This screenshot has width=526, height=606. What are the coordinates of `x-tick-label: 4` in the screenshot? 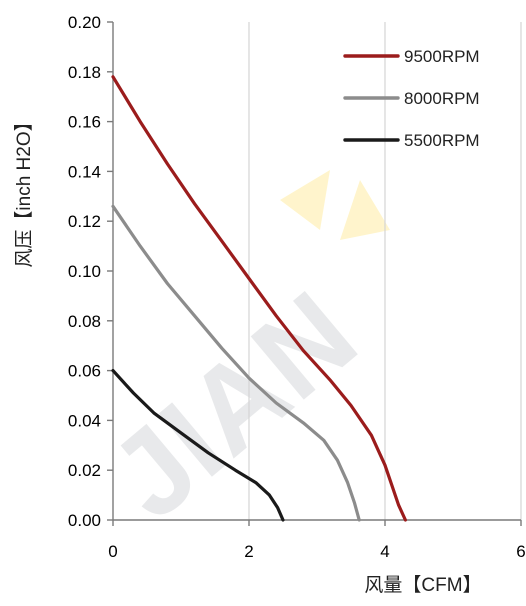 It's located at (384, 551).